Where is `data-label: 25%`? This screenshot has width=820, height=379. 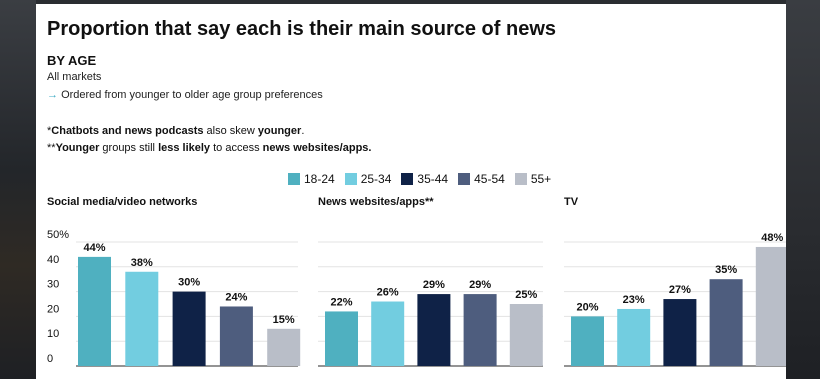
data-label: 25% is located at coordinates (526, 295).